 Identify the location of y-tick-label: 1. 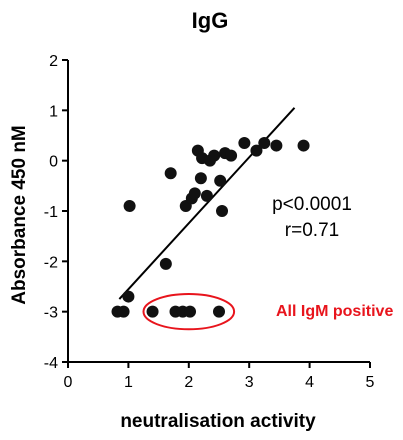
(53, 111).